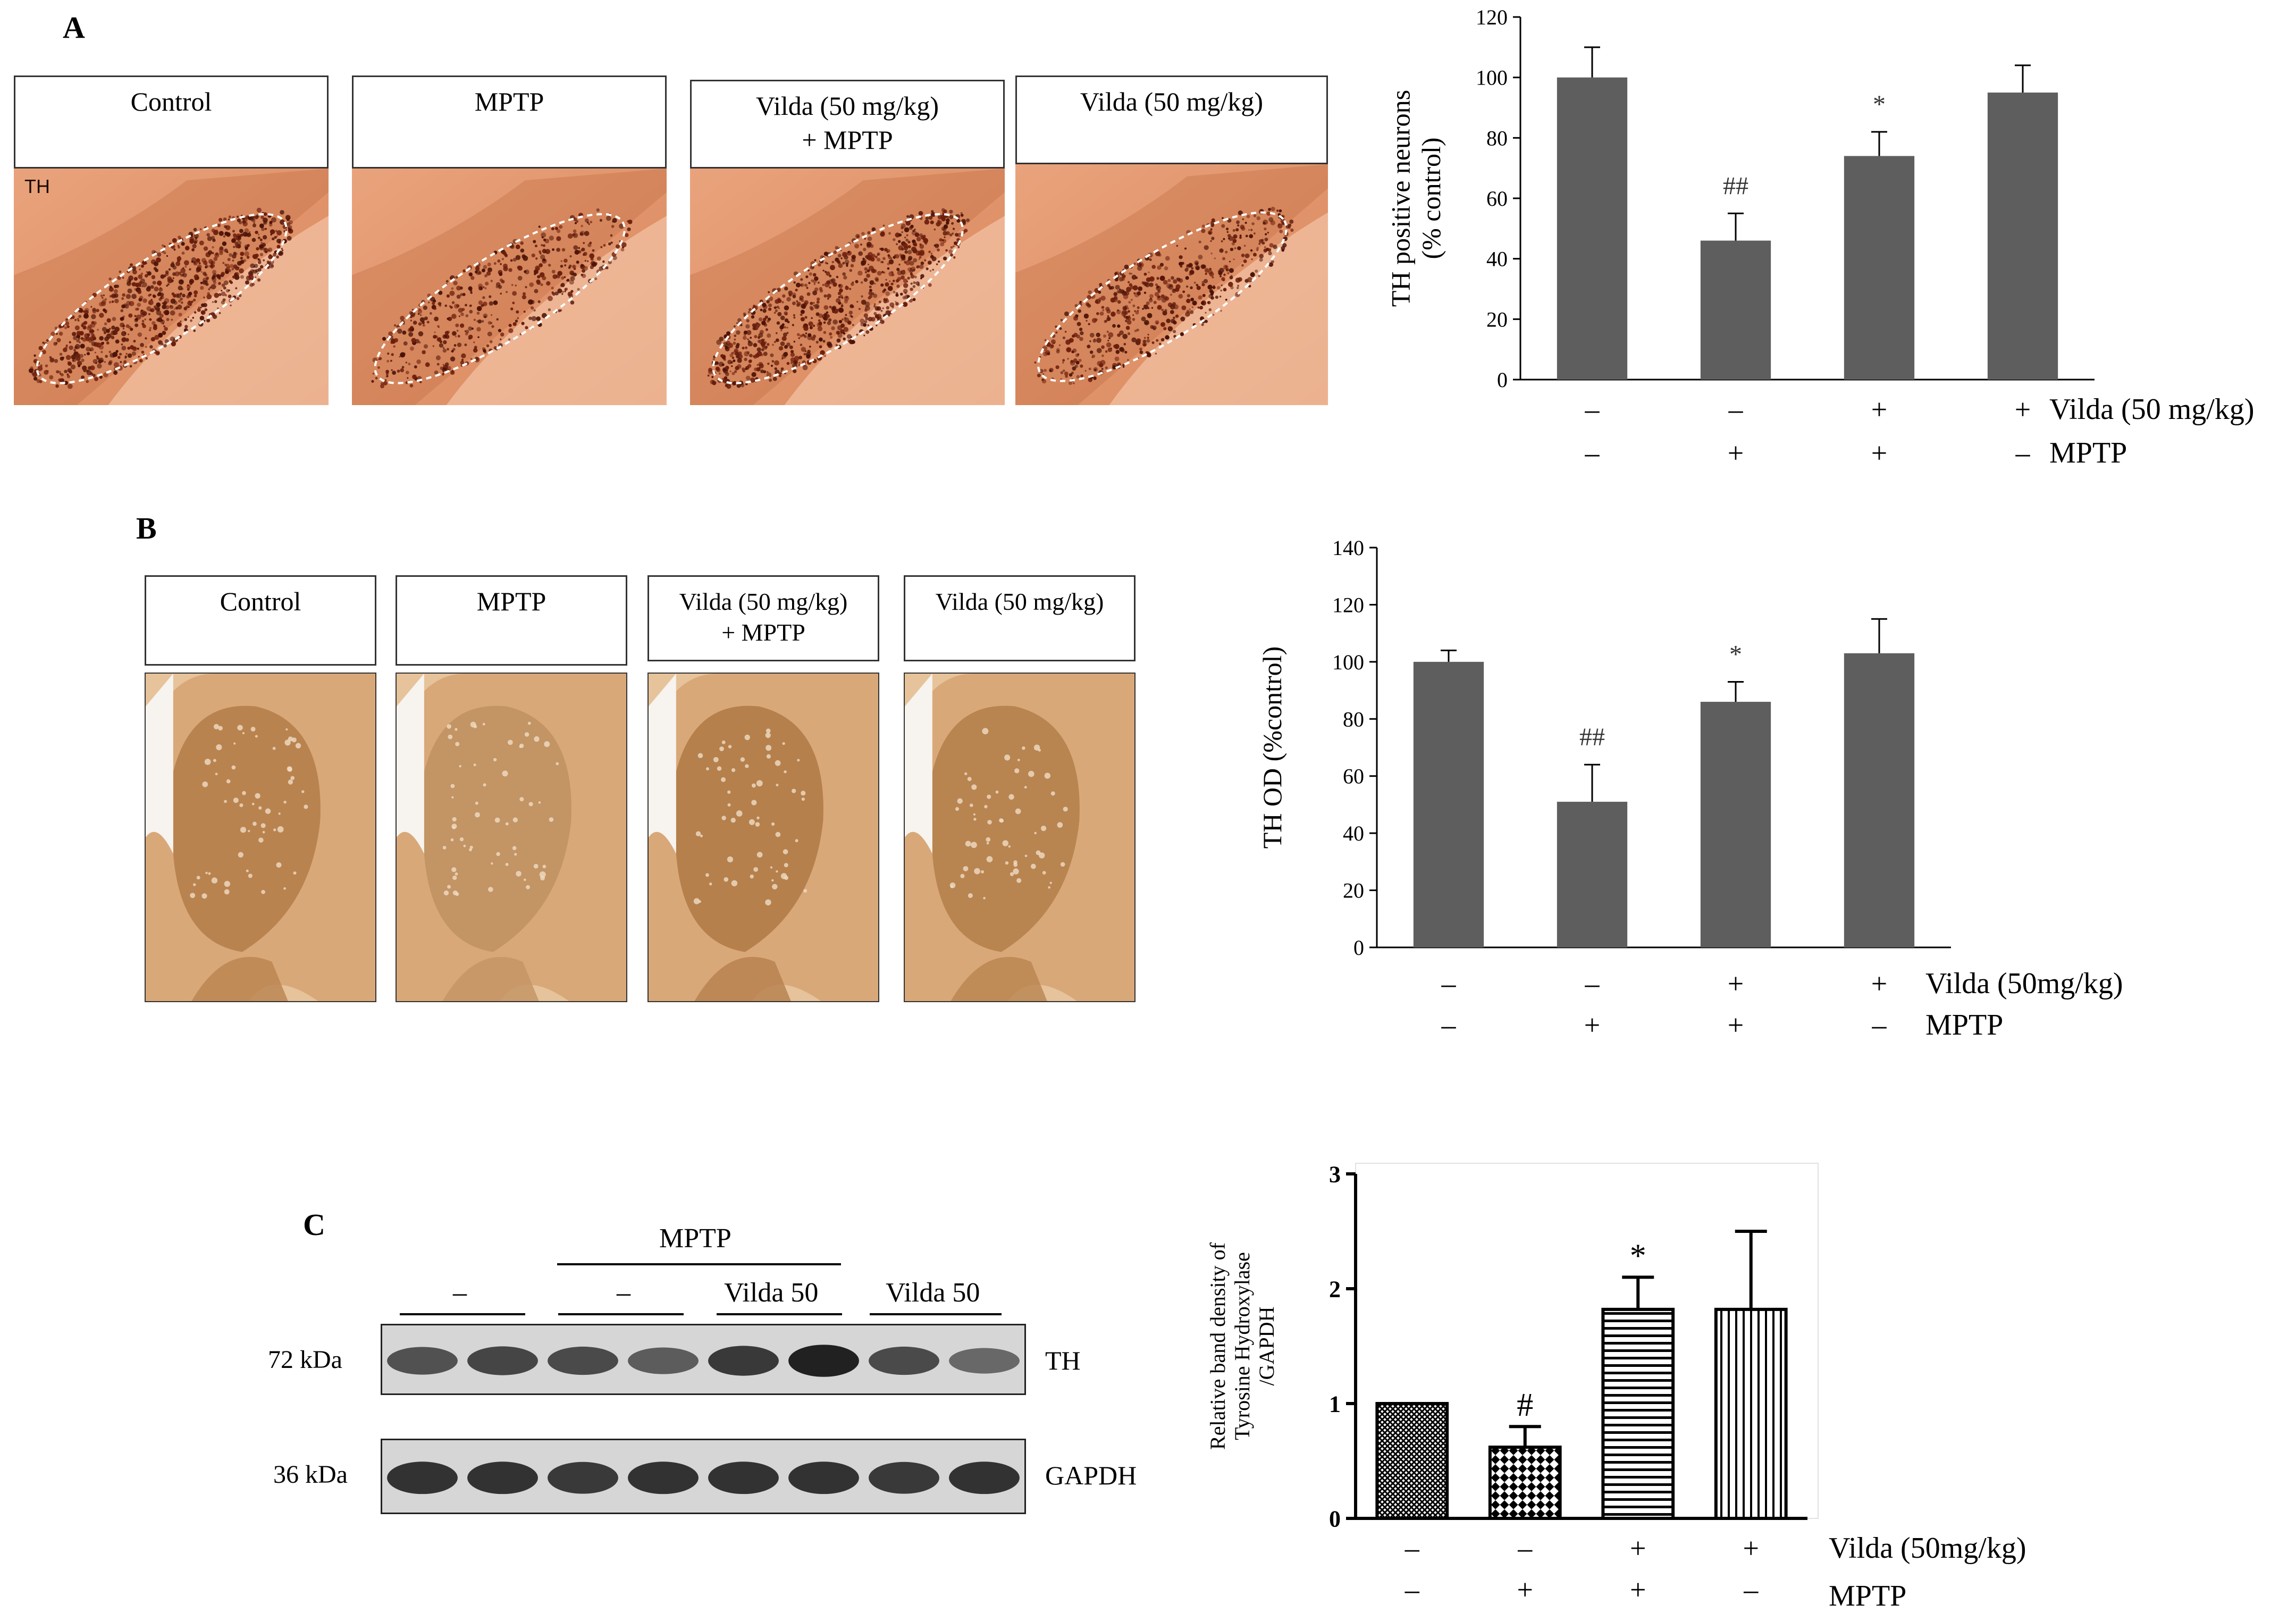 The width and height of the screenshot is (2296, 1621). I want to click on ventricle, so click(663, 764).